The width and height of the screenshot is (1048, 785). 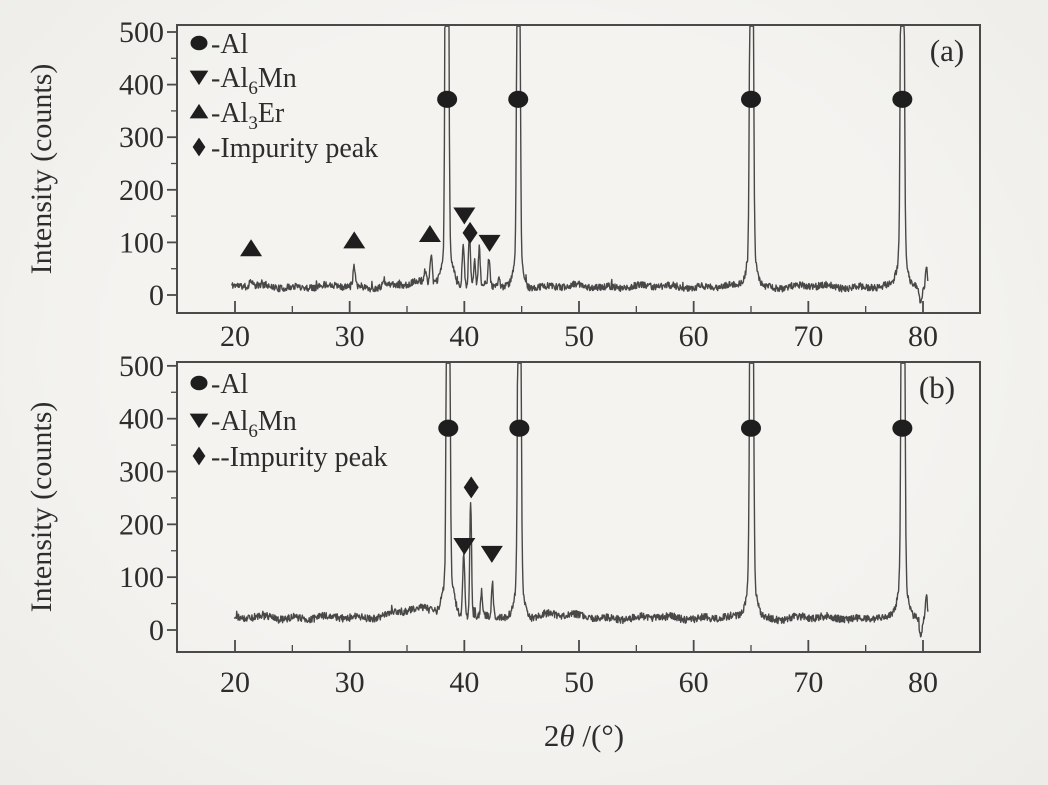 I want to click on panel-b-legend: -Al -Al6Mn--Impurity peak, so click(x=288, y=421).